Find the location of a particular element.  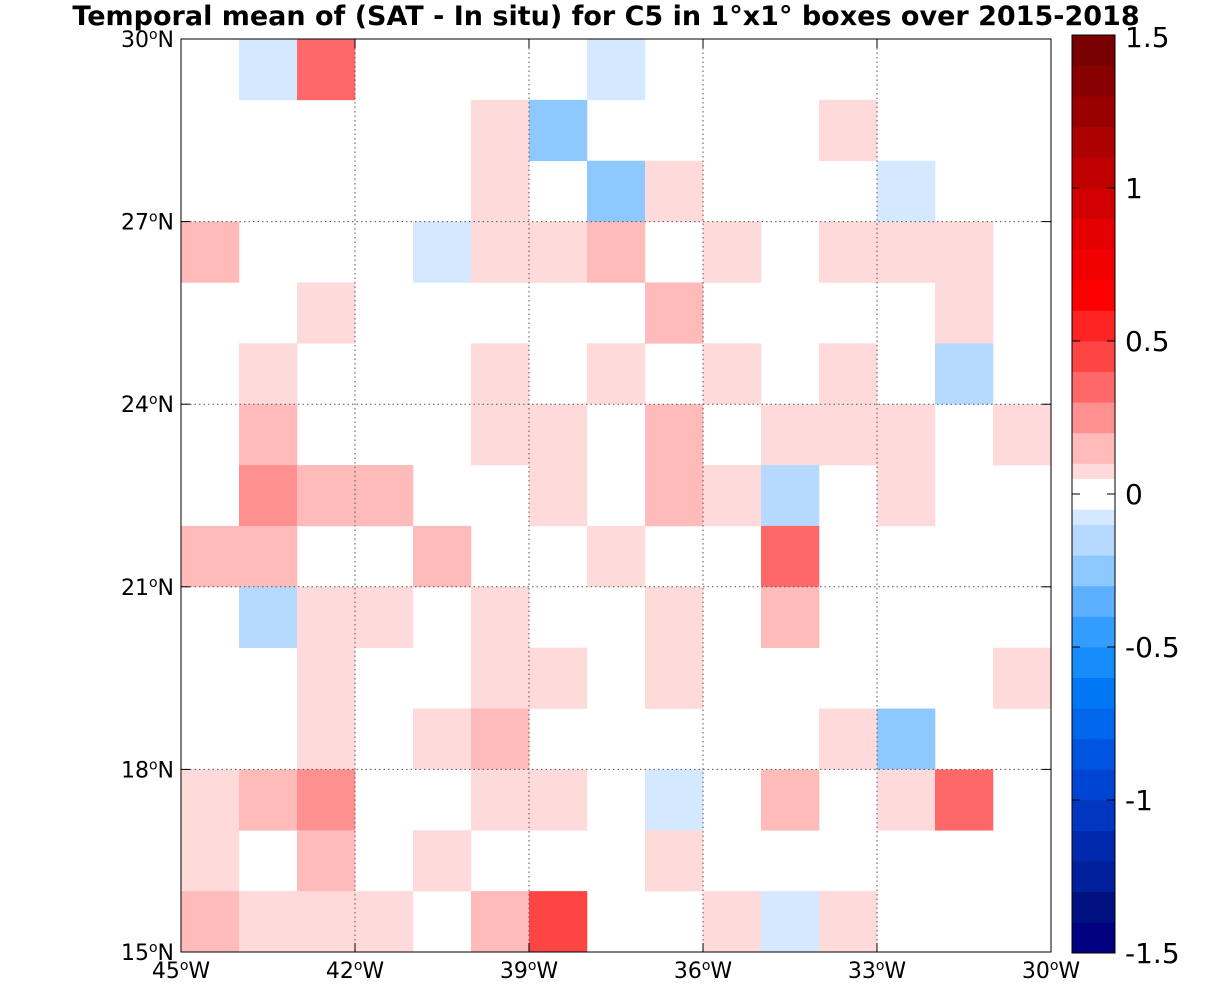

x-tick-label: 42oW is located at coordinates (355, 971).